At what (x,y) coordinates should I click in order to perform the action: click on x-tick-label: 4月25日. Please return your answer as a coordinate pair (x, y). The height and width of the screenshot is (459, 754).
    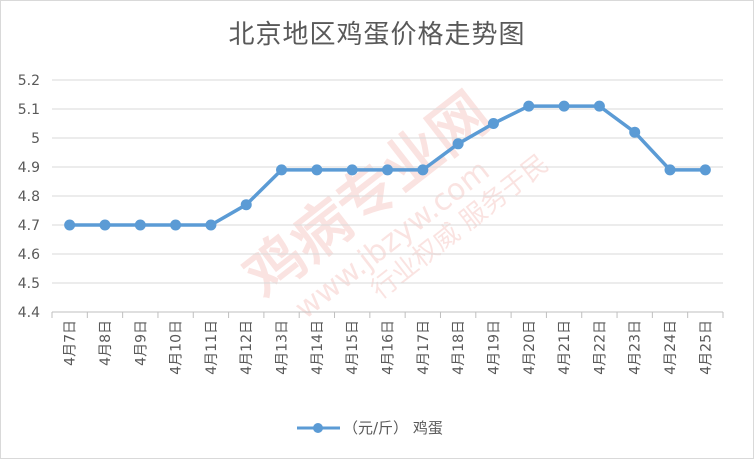
    Looking at the image, I should click on (706, 347).